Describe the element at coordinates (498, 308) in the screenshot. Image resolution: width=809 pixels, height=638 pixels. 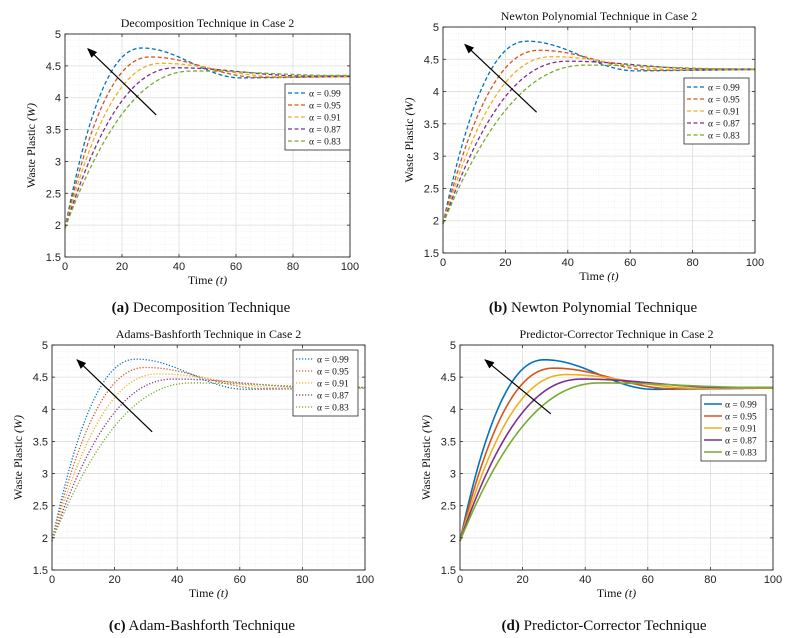
I see `caption-b-tag: (b)` at that location.